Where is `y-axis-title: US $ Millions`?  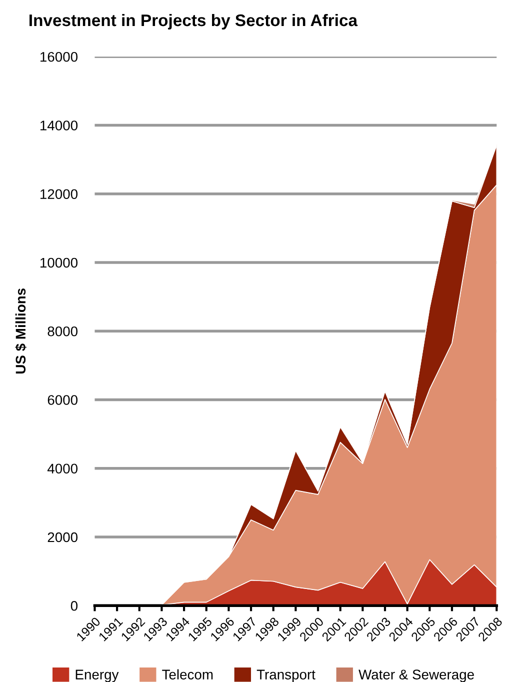 y-axis-title: US $ Millions is located at coordinates (20, 331).